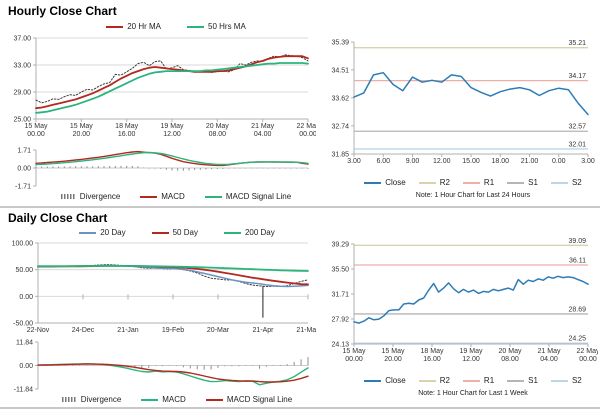 This screenshot has width=600, height=413. What do you see at coordinates (83, 330) in the screenshot?
I see `svg-text: 24-Dec` at bounding box center [83, 330].